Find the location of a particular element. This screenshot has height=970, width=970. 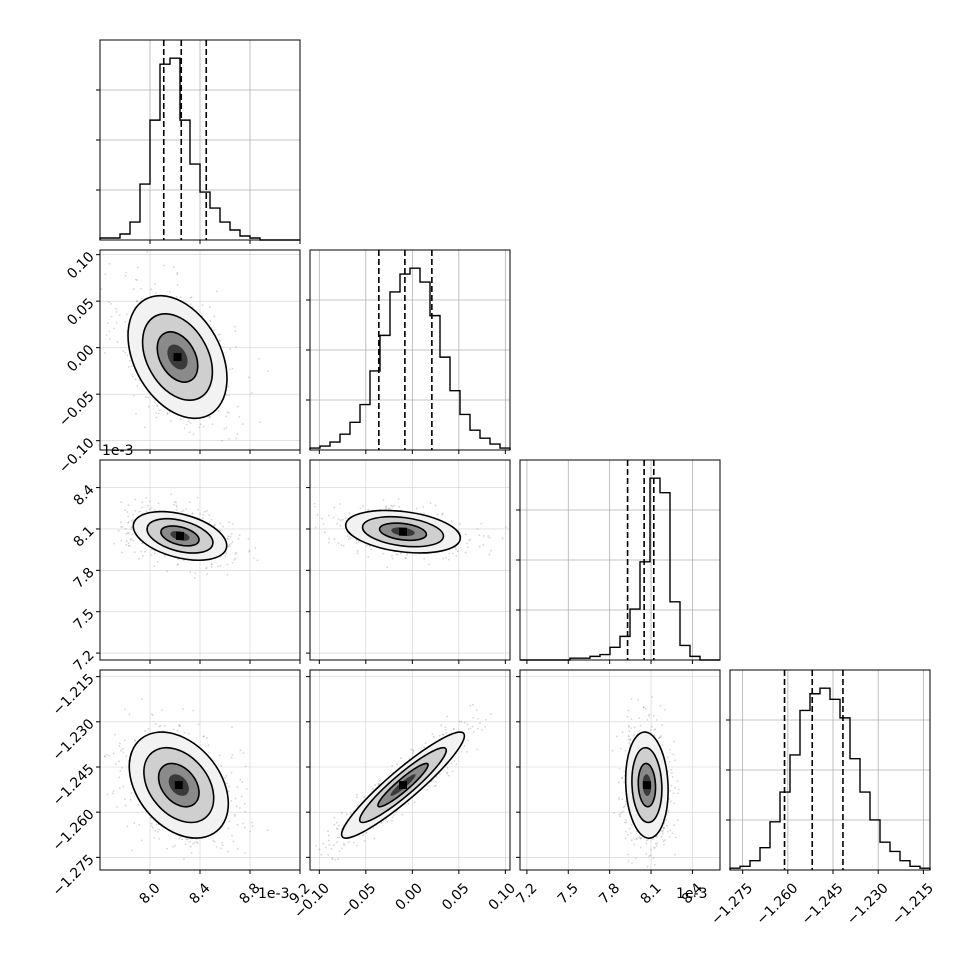

ytick-label-1-1: −0.05 is located at coordinates (77, 410).